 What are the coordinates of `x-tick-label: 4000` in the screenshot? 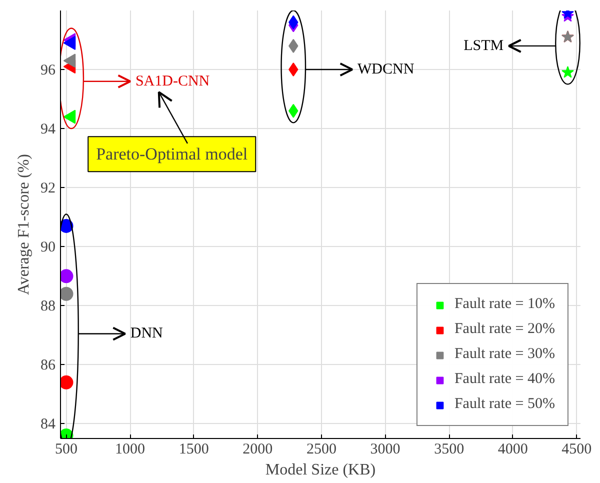 It's located at (513, 450).